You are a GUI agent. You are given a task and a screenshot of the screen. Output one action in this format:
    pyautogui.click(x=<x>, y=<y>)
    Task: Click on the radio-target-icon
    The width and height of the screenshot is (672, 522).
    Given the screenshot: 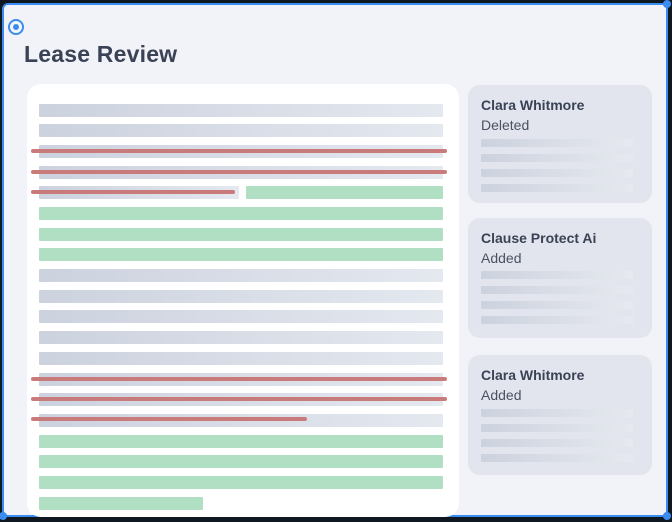 What is the action you would take?
    pyautogui.click(x=16, y=27)
    